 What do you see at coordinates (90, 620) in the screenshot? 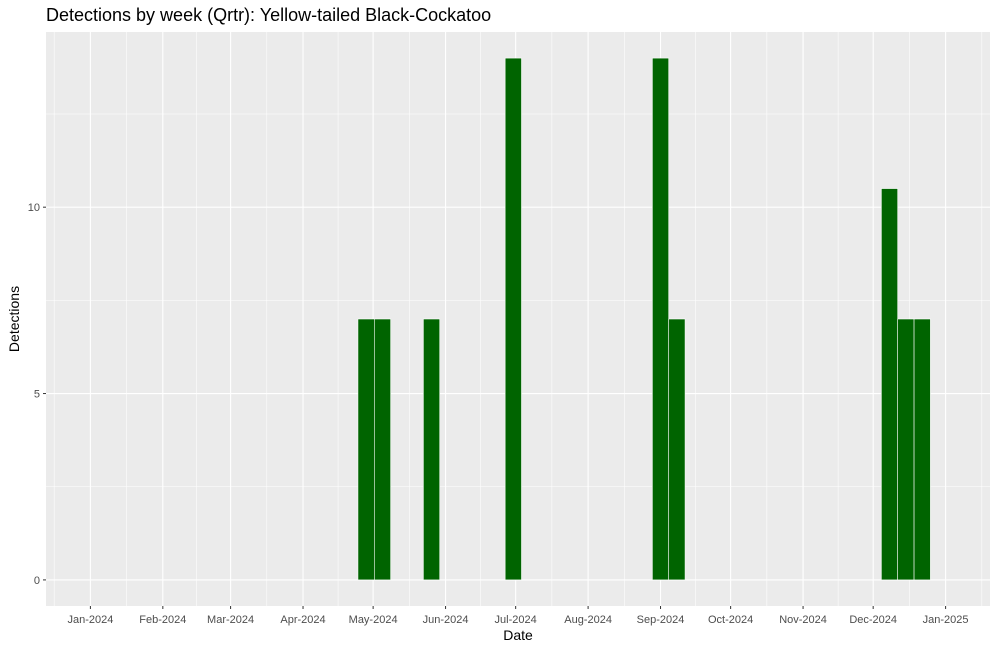
I see `x-tick-label: Jan-2024` at bounding box center [90, 620].